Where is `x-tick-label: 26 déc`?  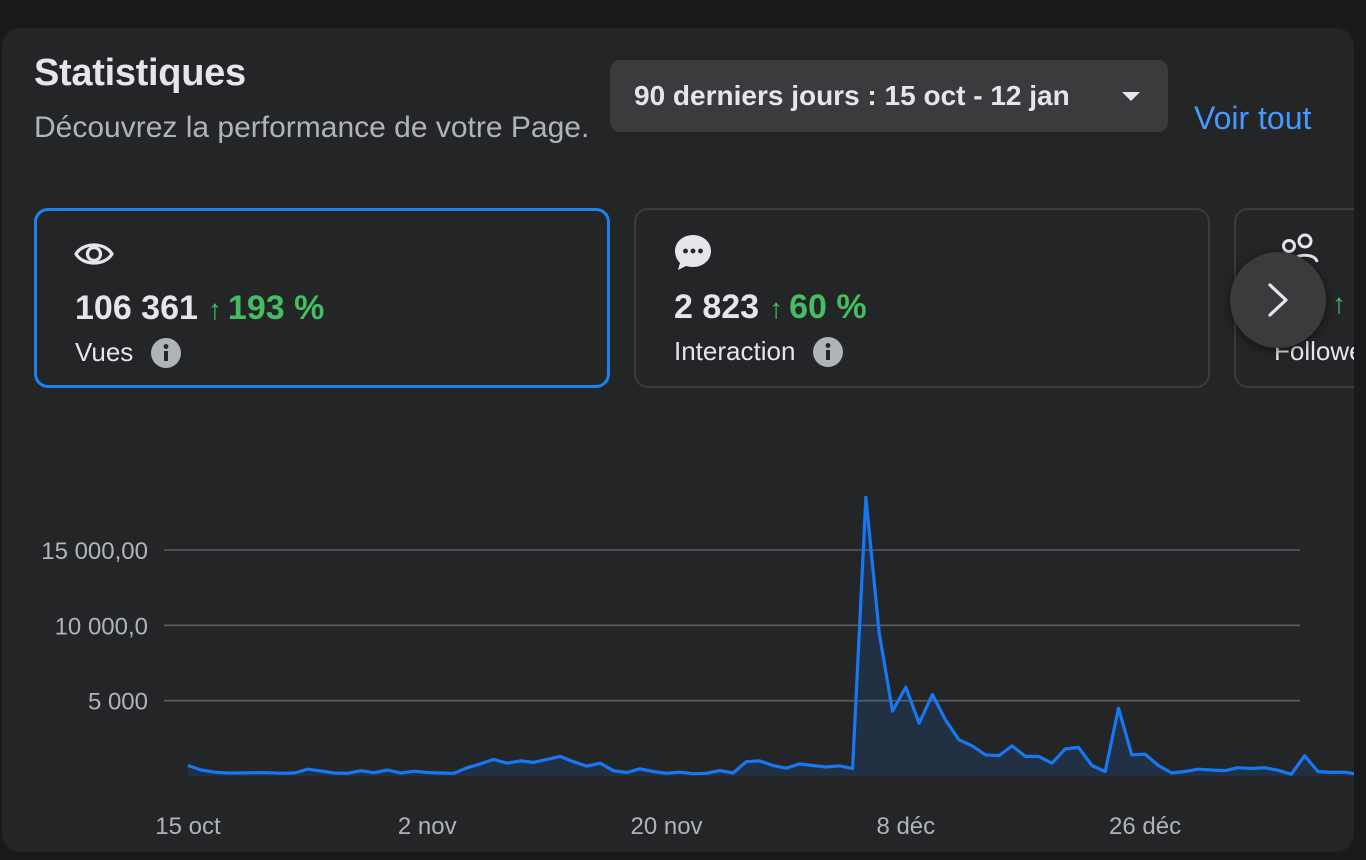 x-tick-label: 26 déc is located at coordinates (1145, 826).